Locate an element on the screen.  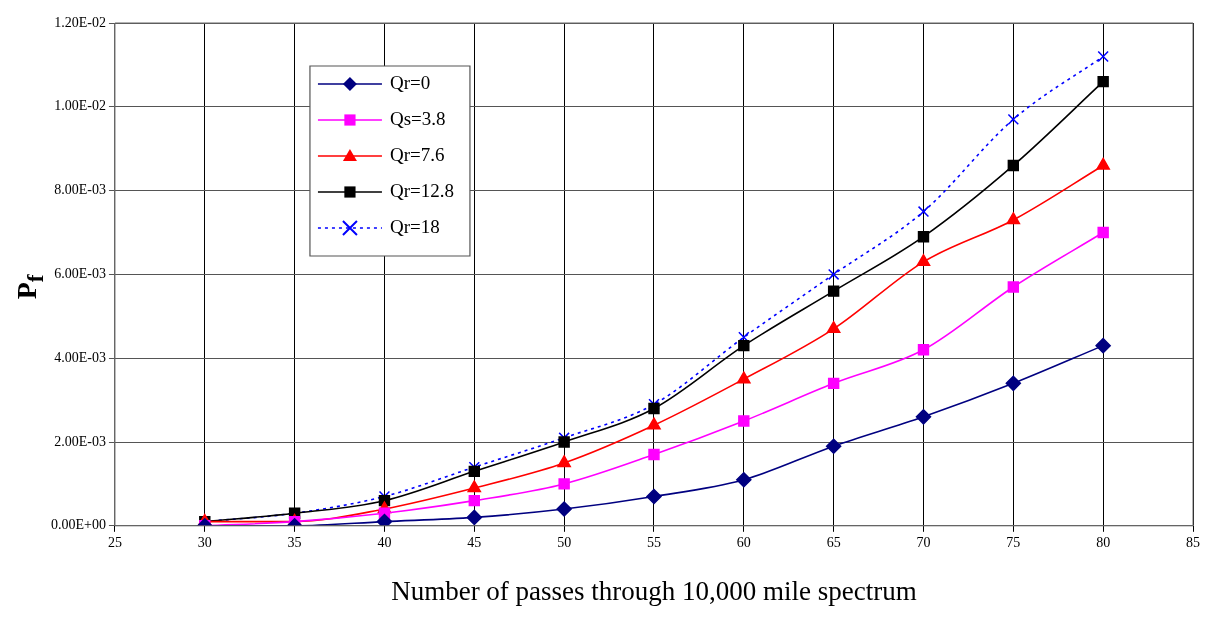
x-tick-label: 60 is located at coordinates (743, 542).